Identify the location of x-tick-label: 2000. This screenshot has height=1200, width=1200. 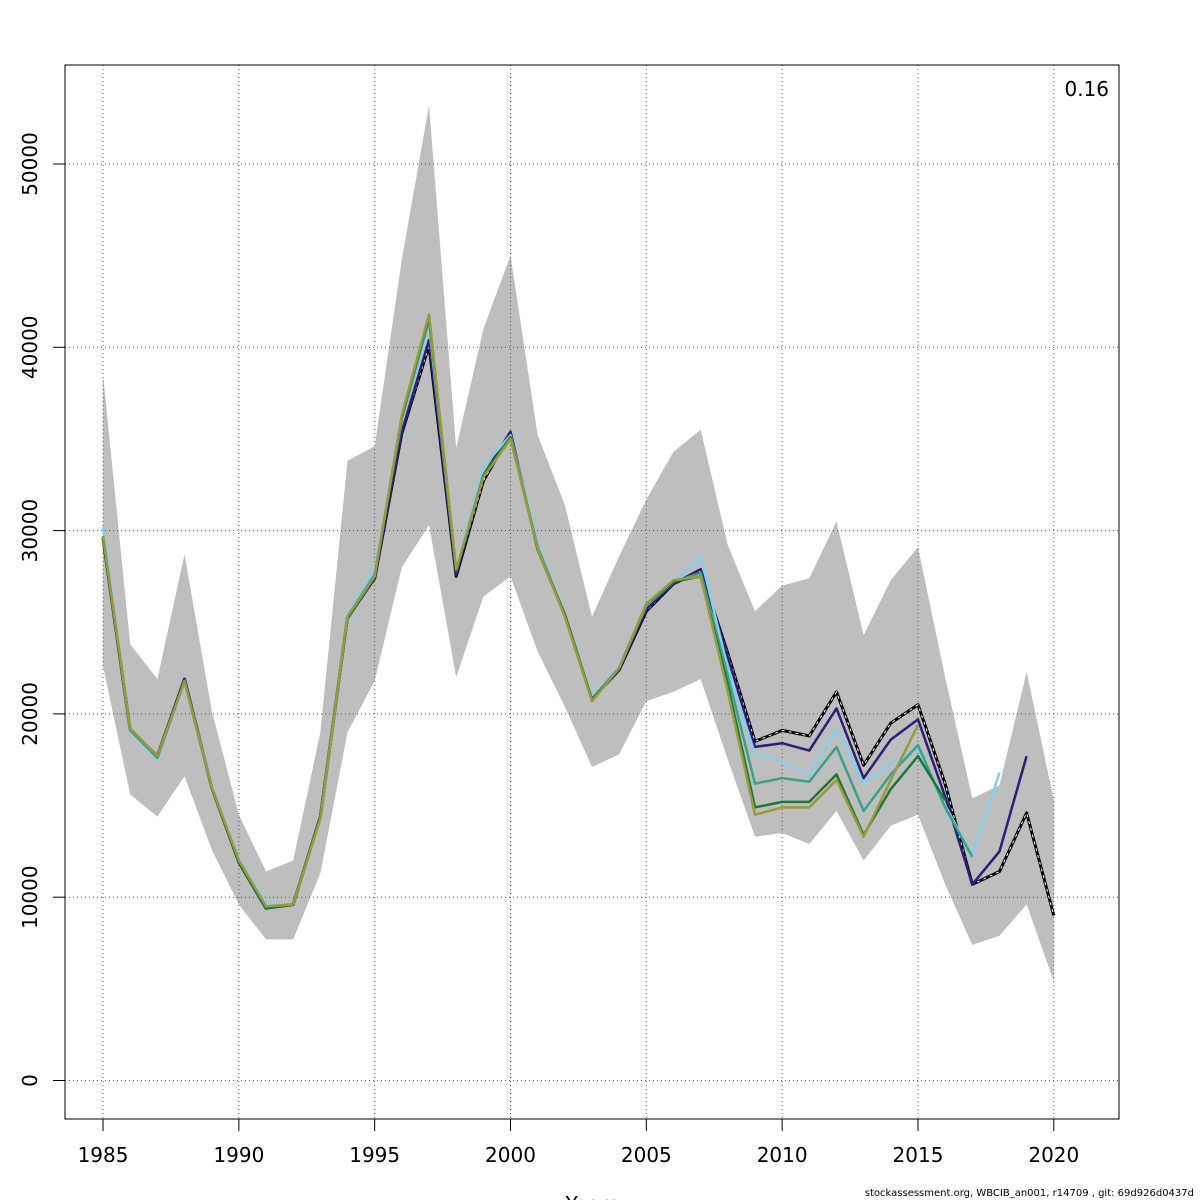
(510, 1155).